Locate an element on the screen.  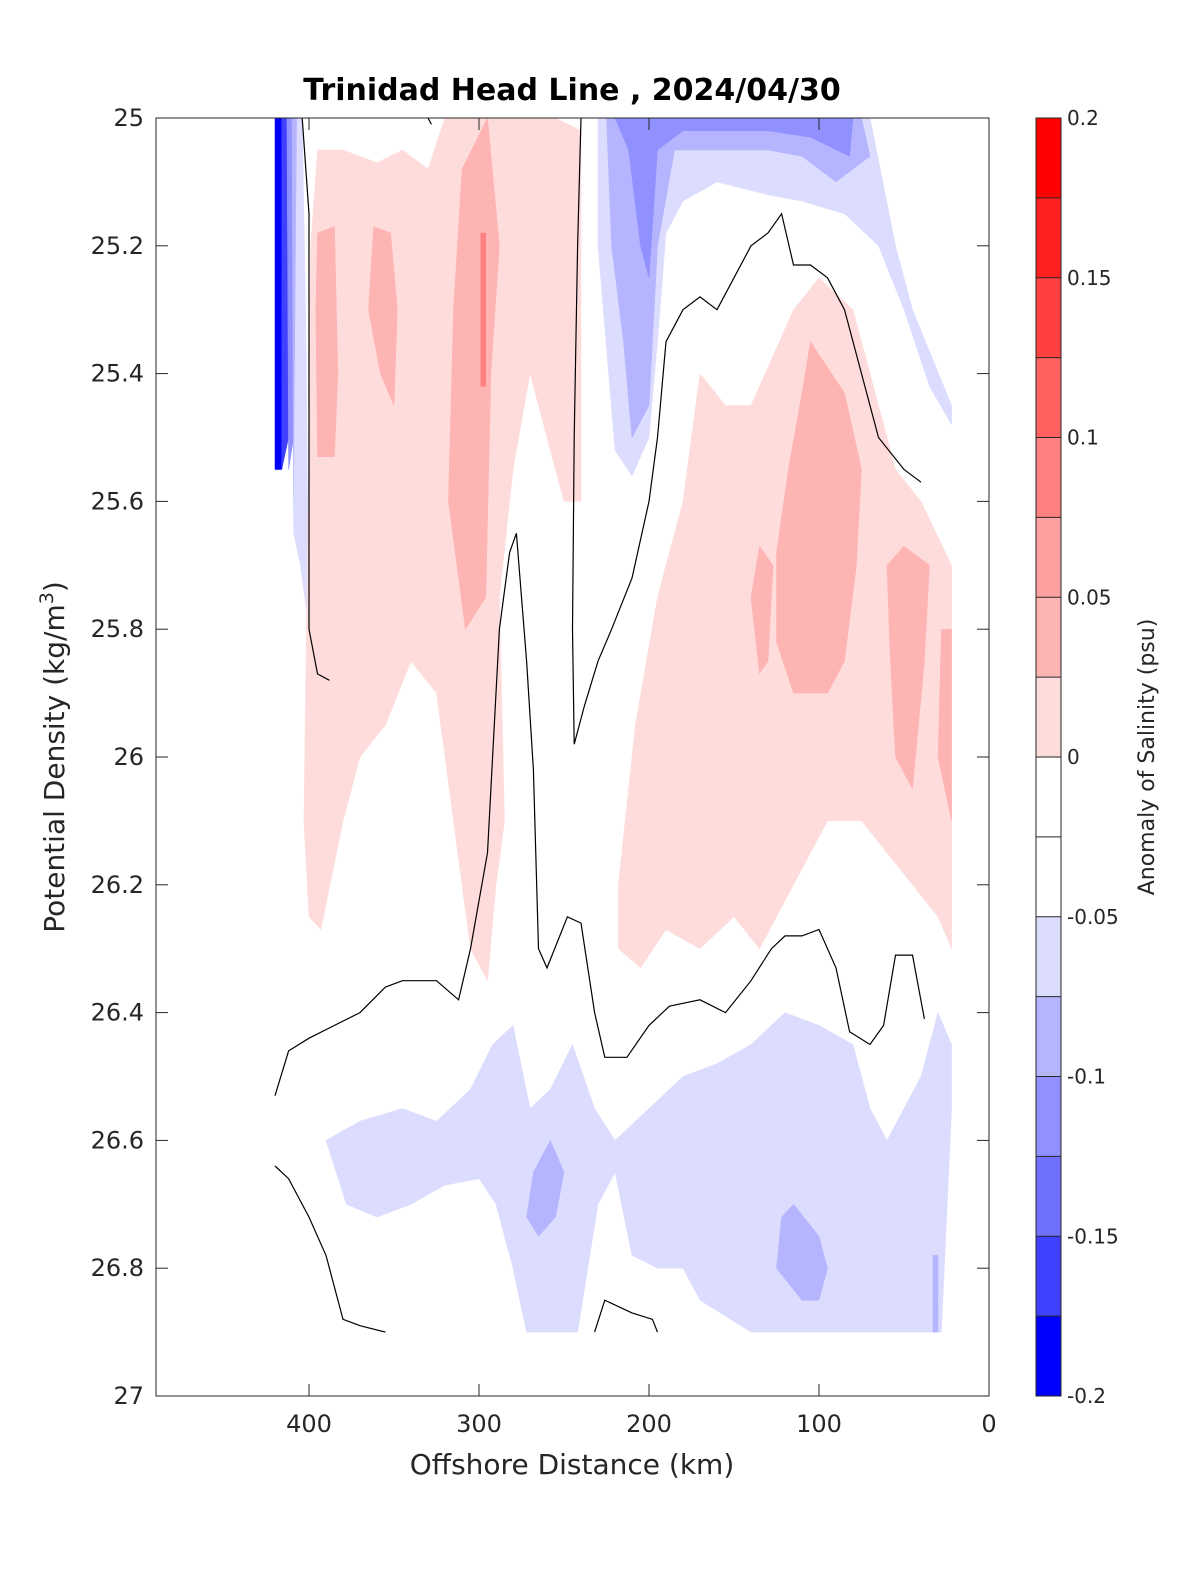
y-tick-label: 26.4 is located at coordinates (117, 1013).